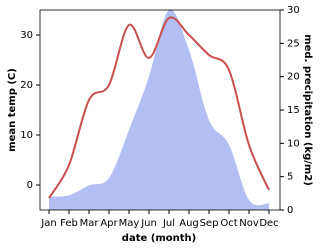 Image resolution: width=320 pixels, height=248 pixels. Describe the element at coordinates (290, 177) in the screenshot. I see `y2-tick-label: 5` at that location.